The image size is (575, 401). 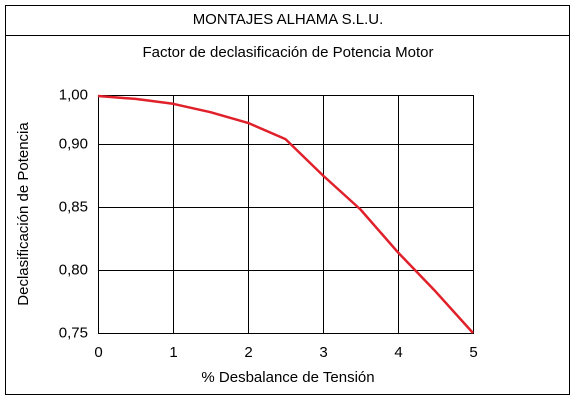 What do you see at coordinates (23, 214) in the screenshot?
I see `y-axis-label: Declasificación de Potencia` at bounding box center [23, 214].